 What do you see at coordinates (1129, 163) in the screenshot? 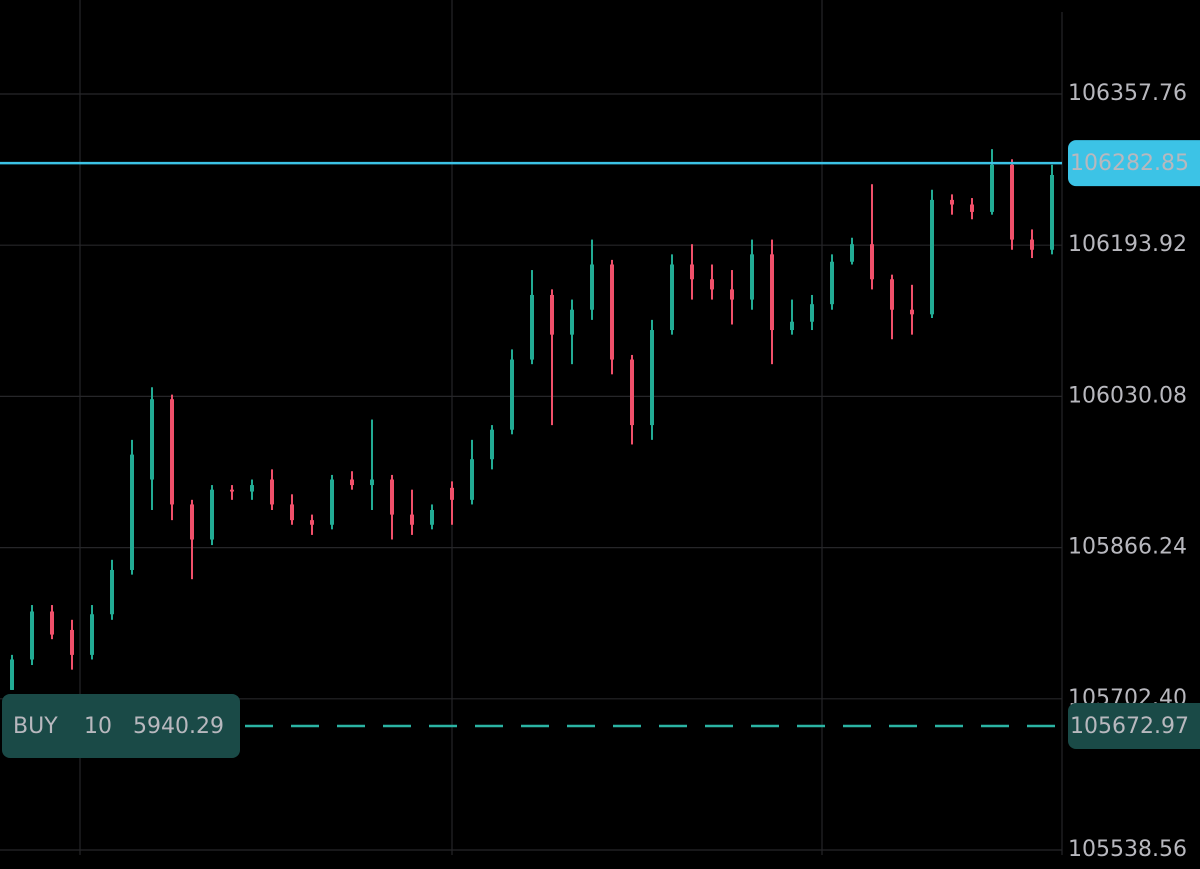
I see `price-label: 106282.85` at bounding box center [1129, 163].